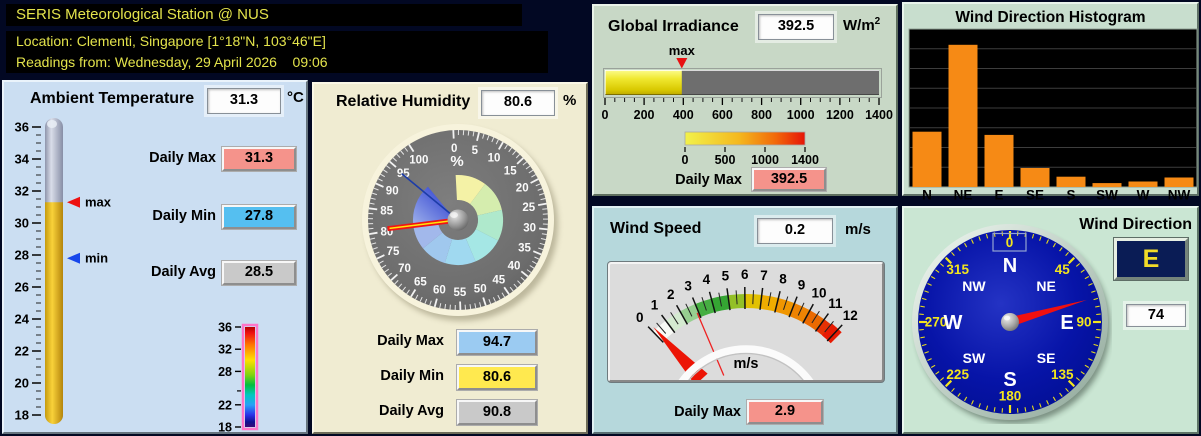 The width and height of the screenshot is (1201, 436). Describe the element at coordinates (480, 290) in the screenshot. I see `svg-text: 50` at that location.